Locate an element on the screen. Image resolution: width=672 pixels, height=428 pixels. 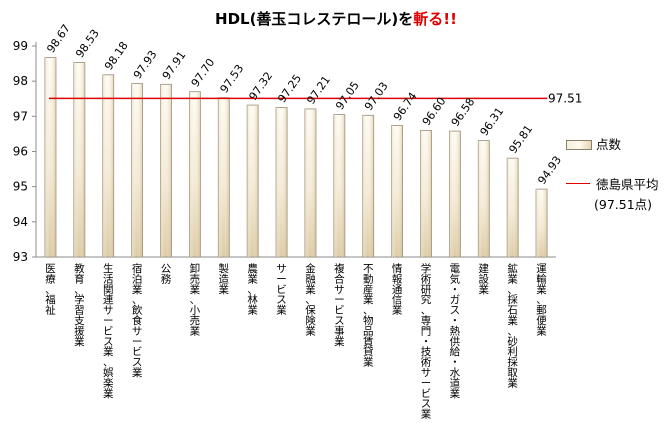
bar-value-label: 97.53 is located at coordinates (232, 78).